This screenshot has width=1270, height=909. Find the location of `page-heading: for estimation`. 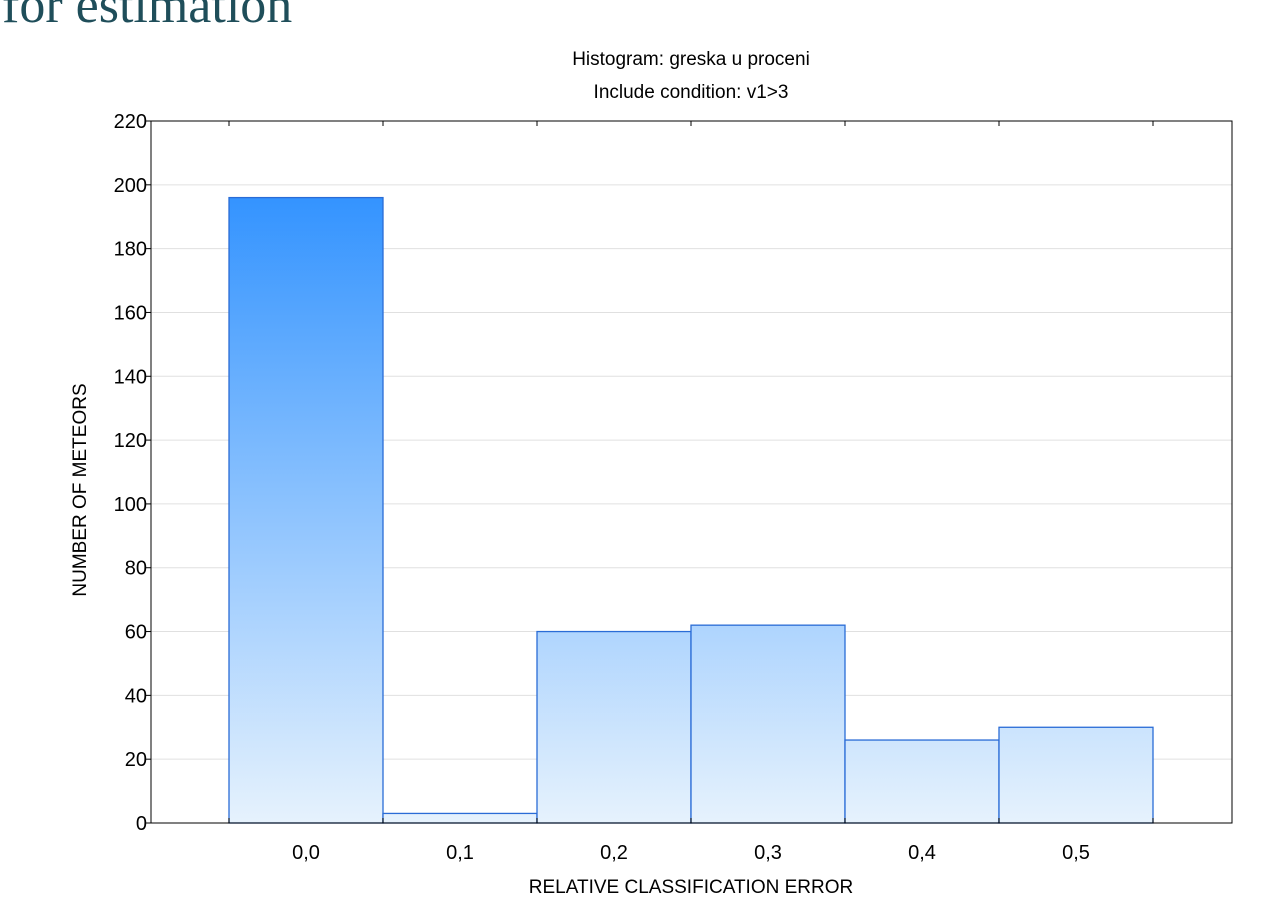

page-heading: for estimation is located at coordinates (147, 17).